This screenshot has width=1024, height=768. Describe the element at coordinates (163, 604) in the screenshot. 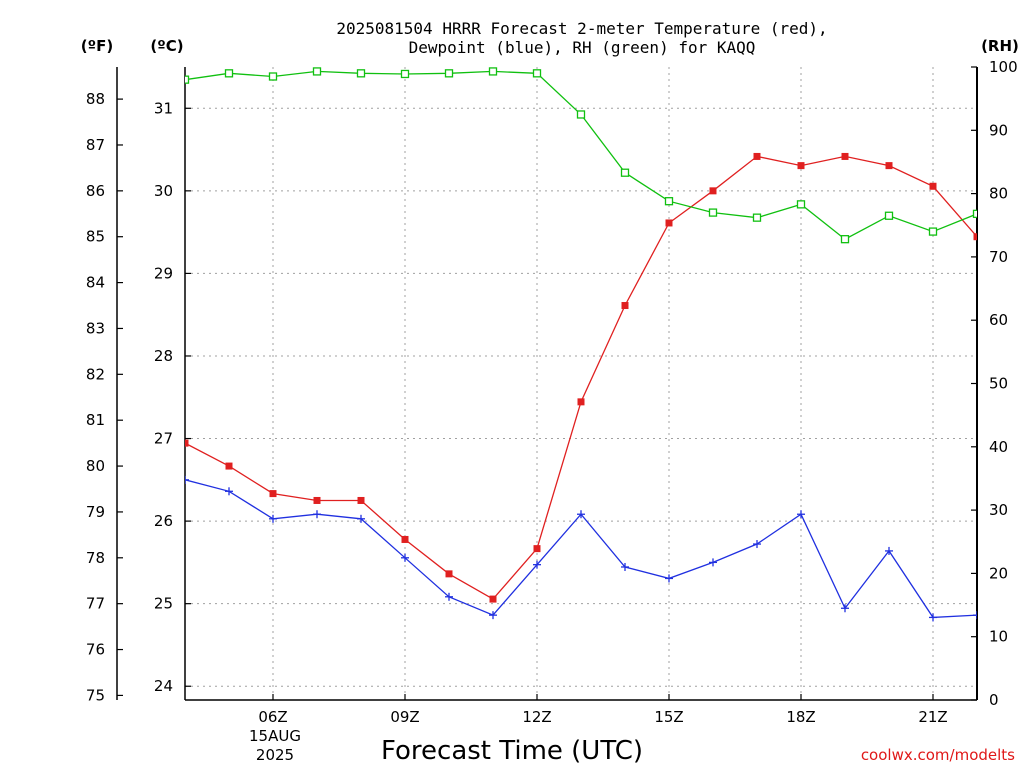

I see `celsius-tick-label: 25` at that location.